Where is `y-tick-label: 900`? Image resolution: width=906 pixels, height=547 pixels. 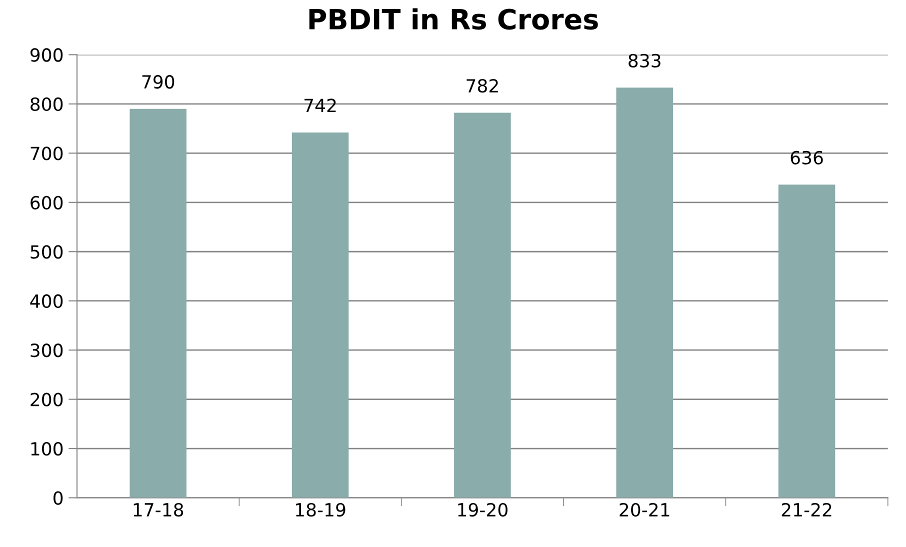
y-tick-label: 900 is located at coordinates (46, 55).